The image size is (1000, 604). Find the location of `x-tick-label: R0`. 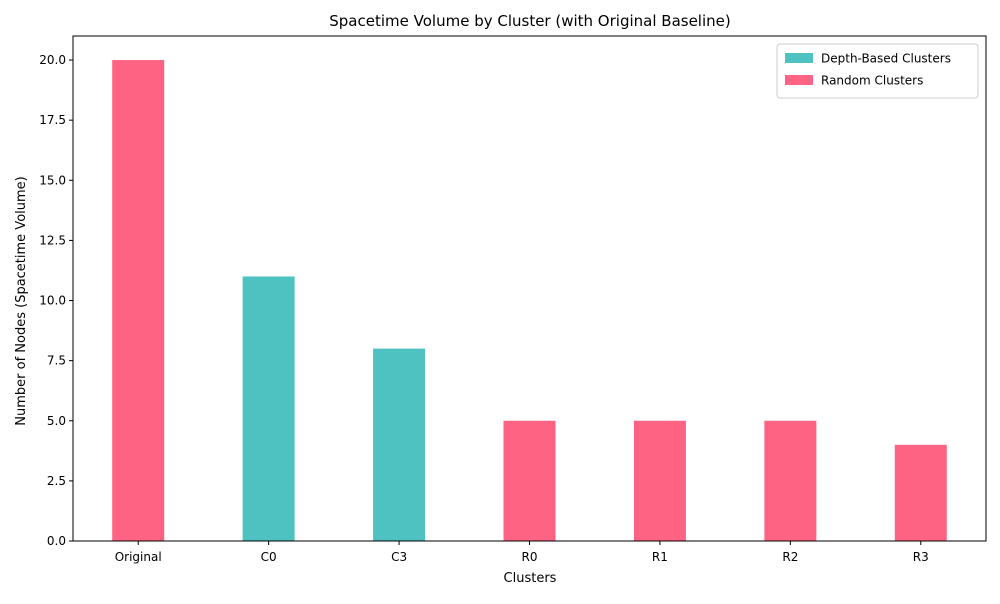

x-tick-label: R0 is located at coordinates (530, 557).